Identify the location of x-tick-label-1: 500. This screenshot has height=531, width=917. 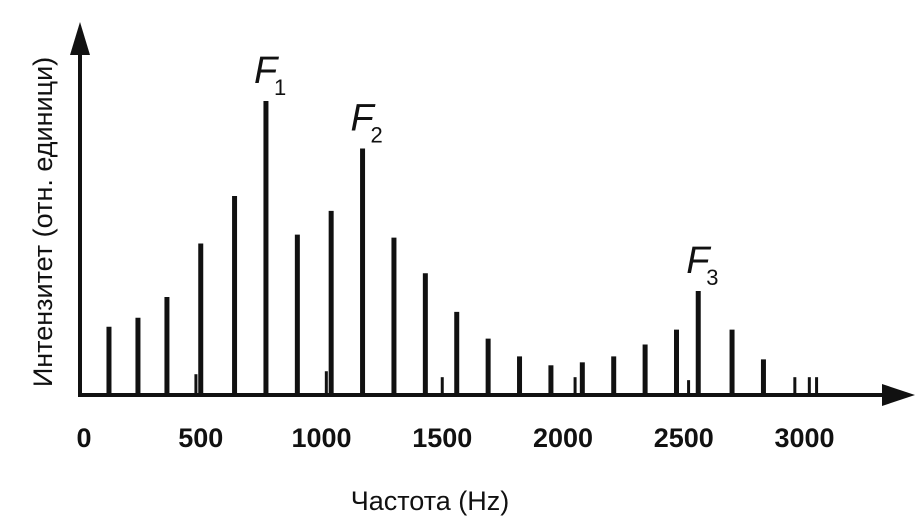
(200, 438).